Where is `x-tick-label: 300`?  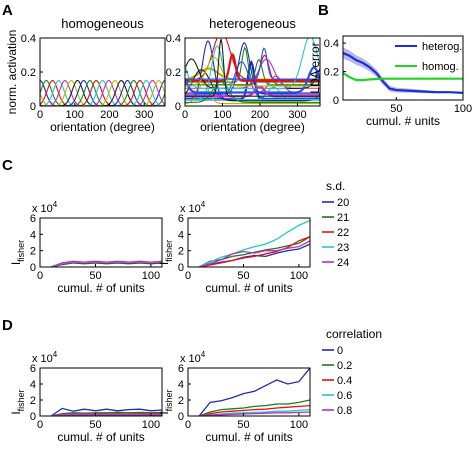 x-tick-label: 300 is located at coordinates (297, 115).